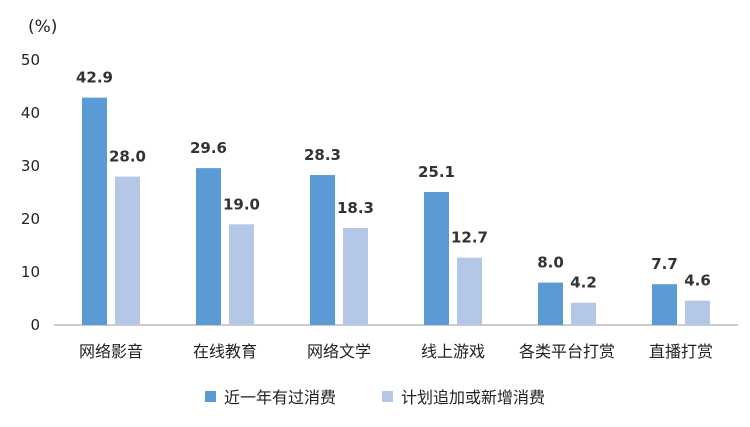 Image resolution: width=750 pixels, height=427 pixels. What do you see at coordinates (35, 325) in the screenshot?
I see `y-tick-label: 0` at bounding box center [35, 325].